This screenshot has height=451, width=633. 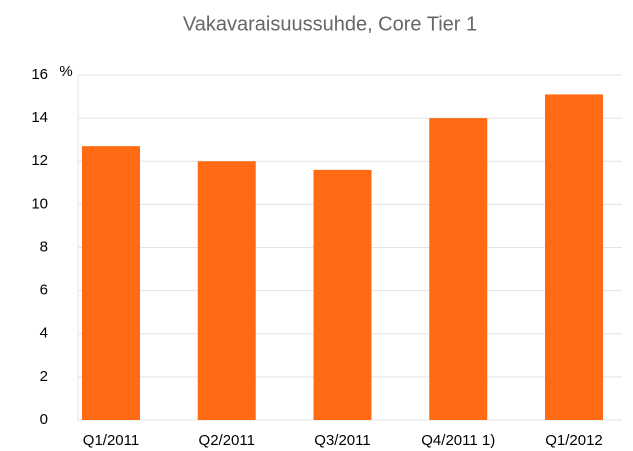 What do you see at coordinates (44, 333) in the screenshot?
I see `y-tick-label: 4` at bounding box center [44, 333].